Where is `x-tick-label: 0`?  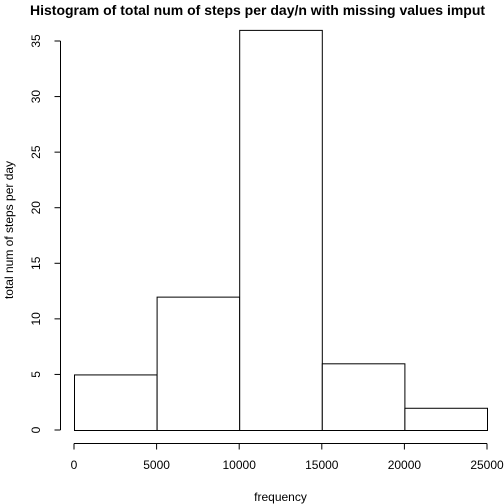
x-tick-label: 0 is located at coordinates (74, 465).